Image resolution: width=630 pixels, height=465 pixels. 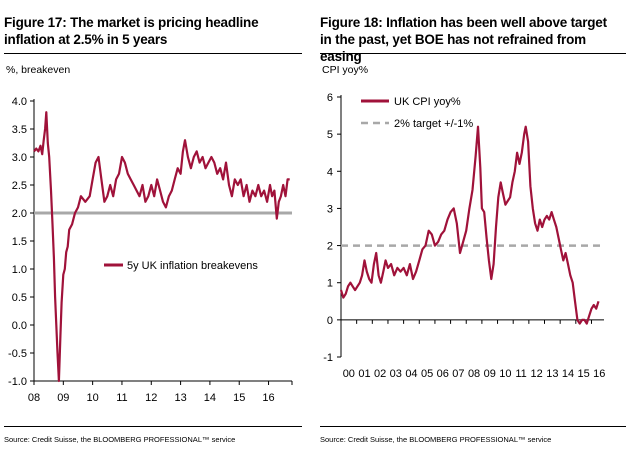 What do you see at coordinates (396, 374) in the screenshot?
I see `x-tick-label: 03` at bounding box center [396, 374].